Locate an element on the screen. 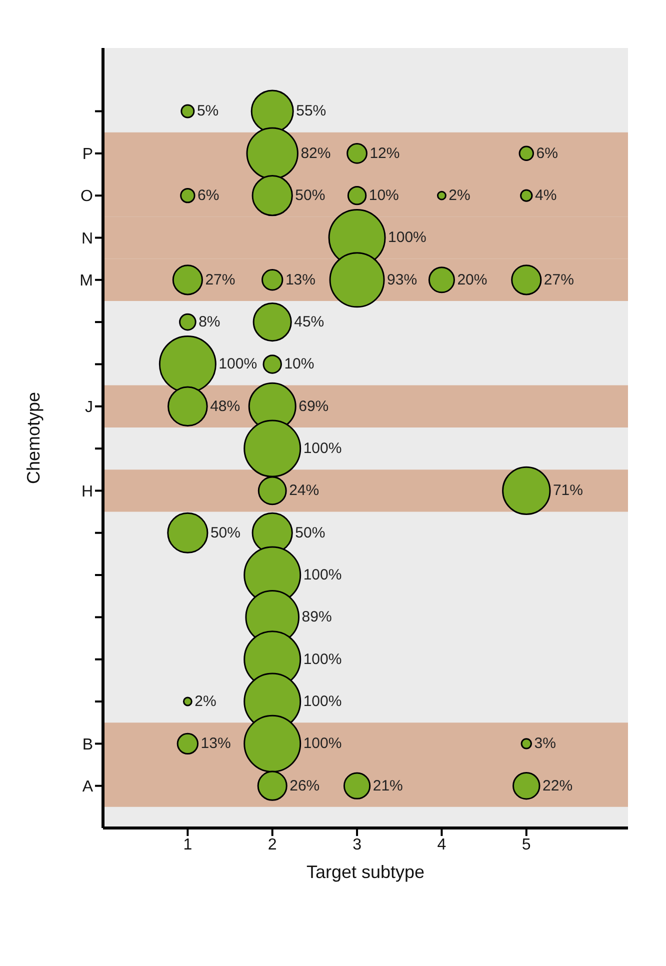  data-label: 26% is located at coordinates (305, 785).